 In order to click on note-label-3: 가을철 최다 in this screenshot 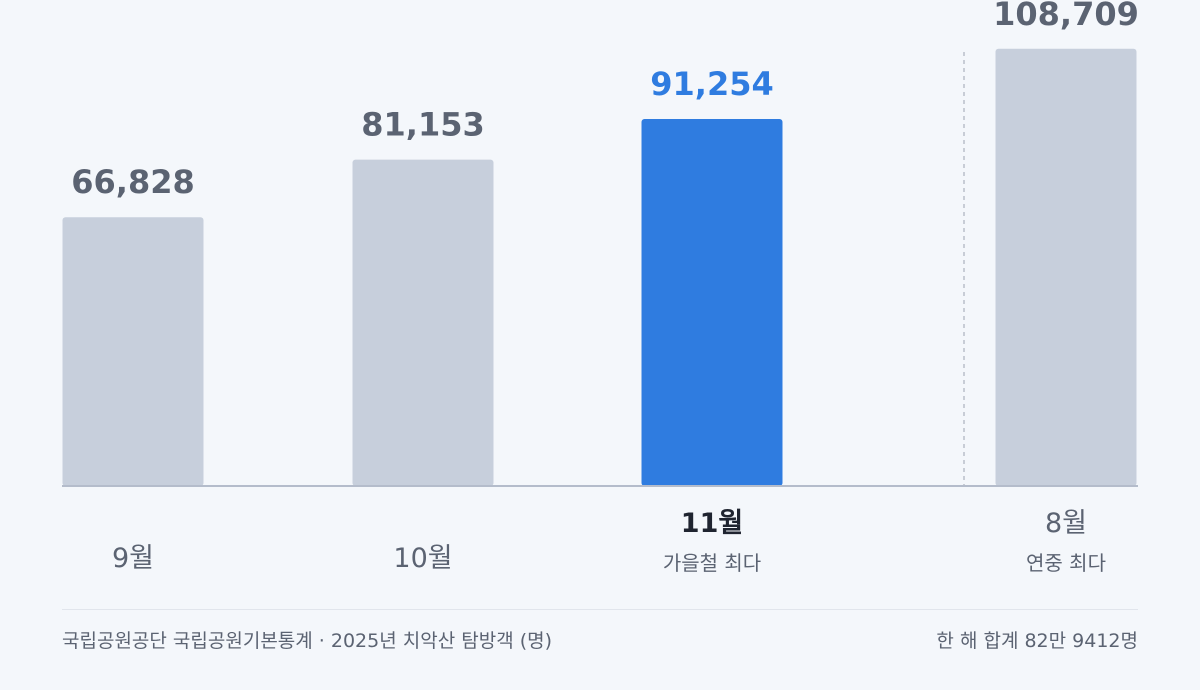, I will do `click(712, 563)`.